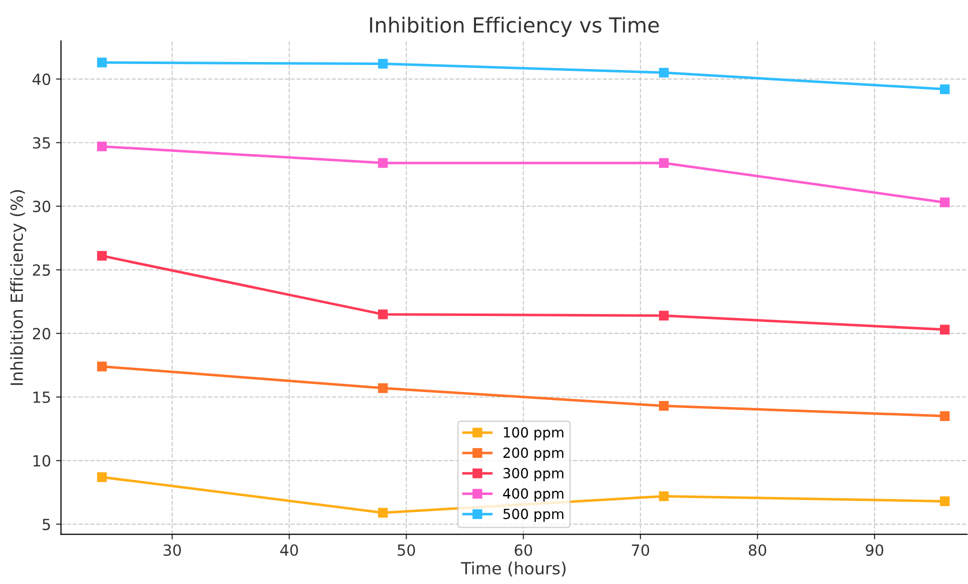 The image size is (968, 584). I want to click on y-tick-label: 10, so click(42, 461).